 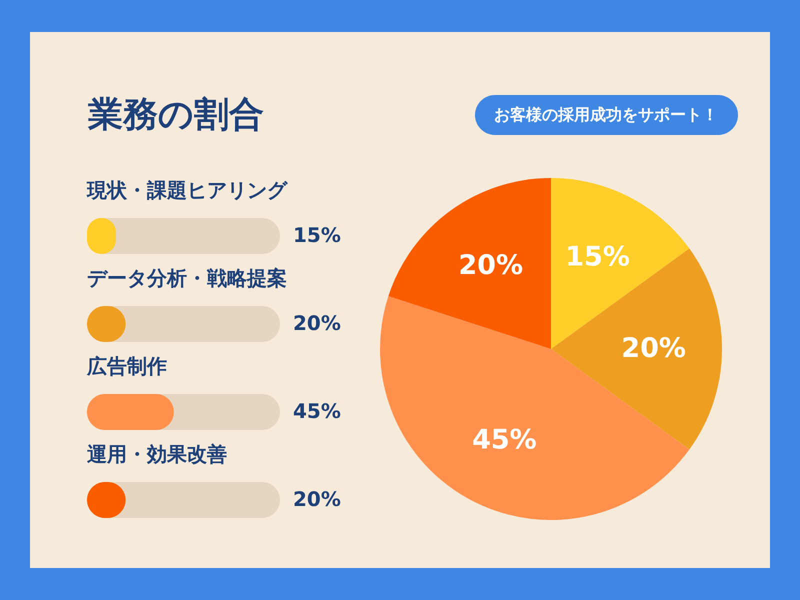 I want to click on y-tick-label: データ分析・戦略提案, so click(x=187, y=278).